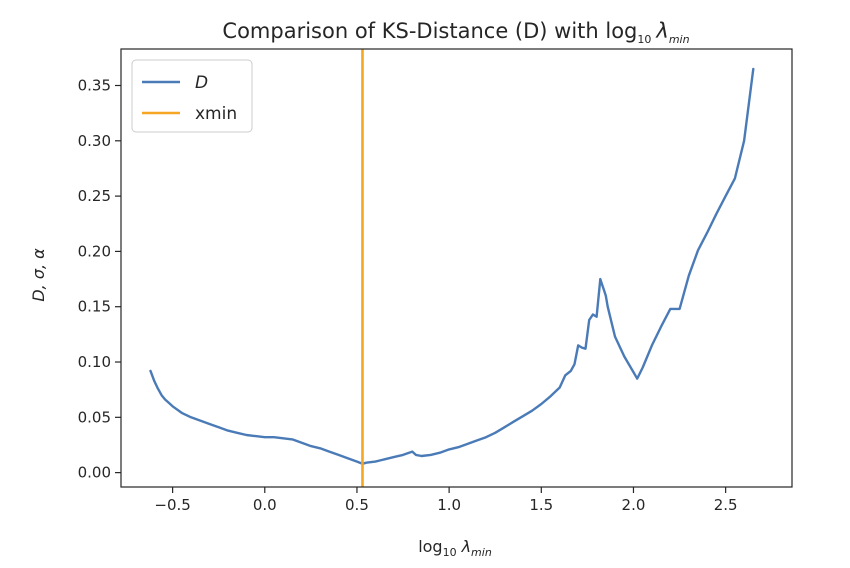 The image size is (850, 568). What do you see at coordinates (455, 548) in the screenshot?
I see `x-axis-label: log10 λmin` at bounding box center [455, 548].